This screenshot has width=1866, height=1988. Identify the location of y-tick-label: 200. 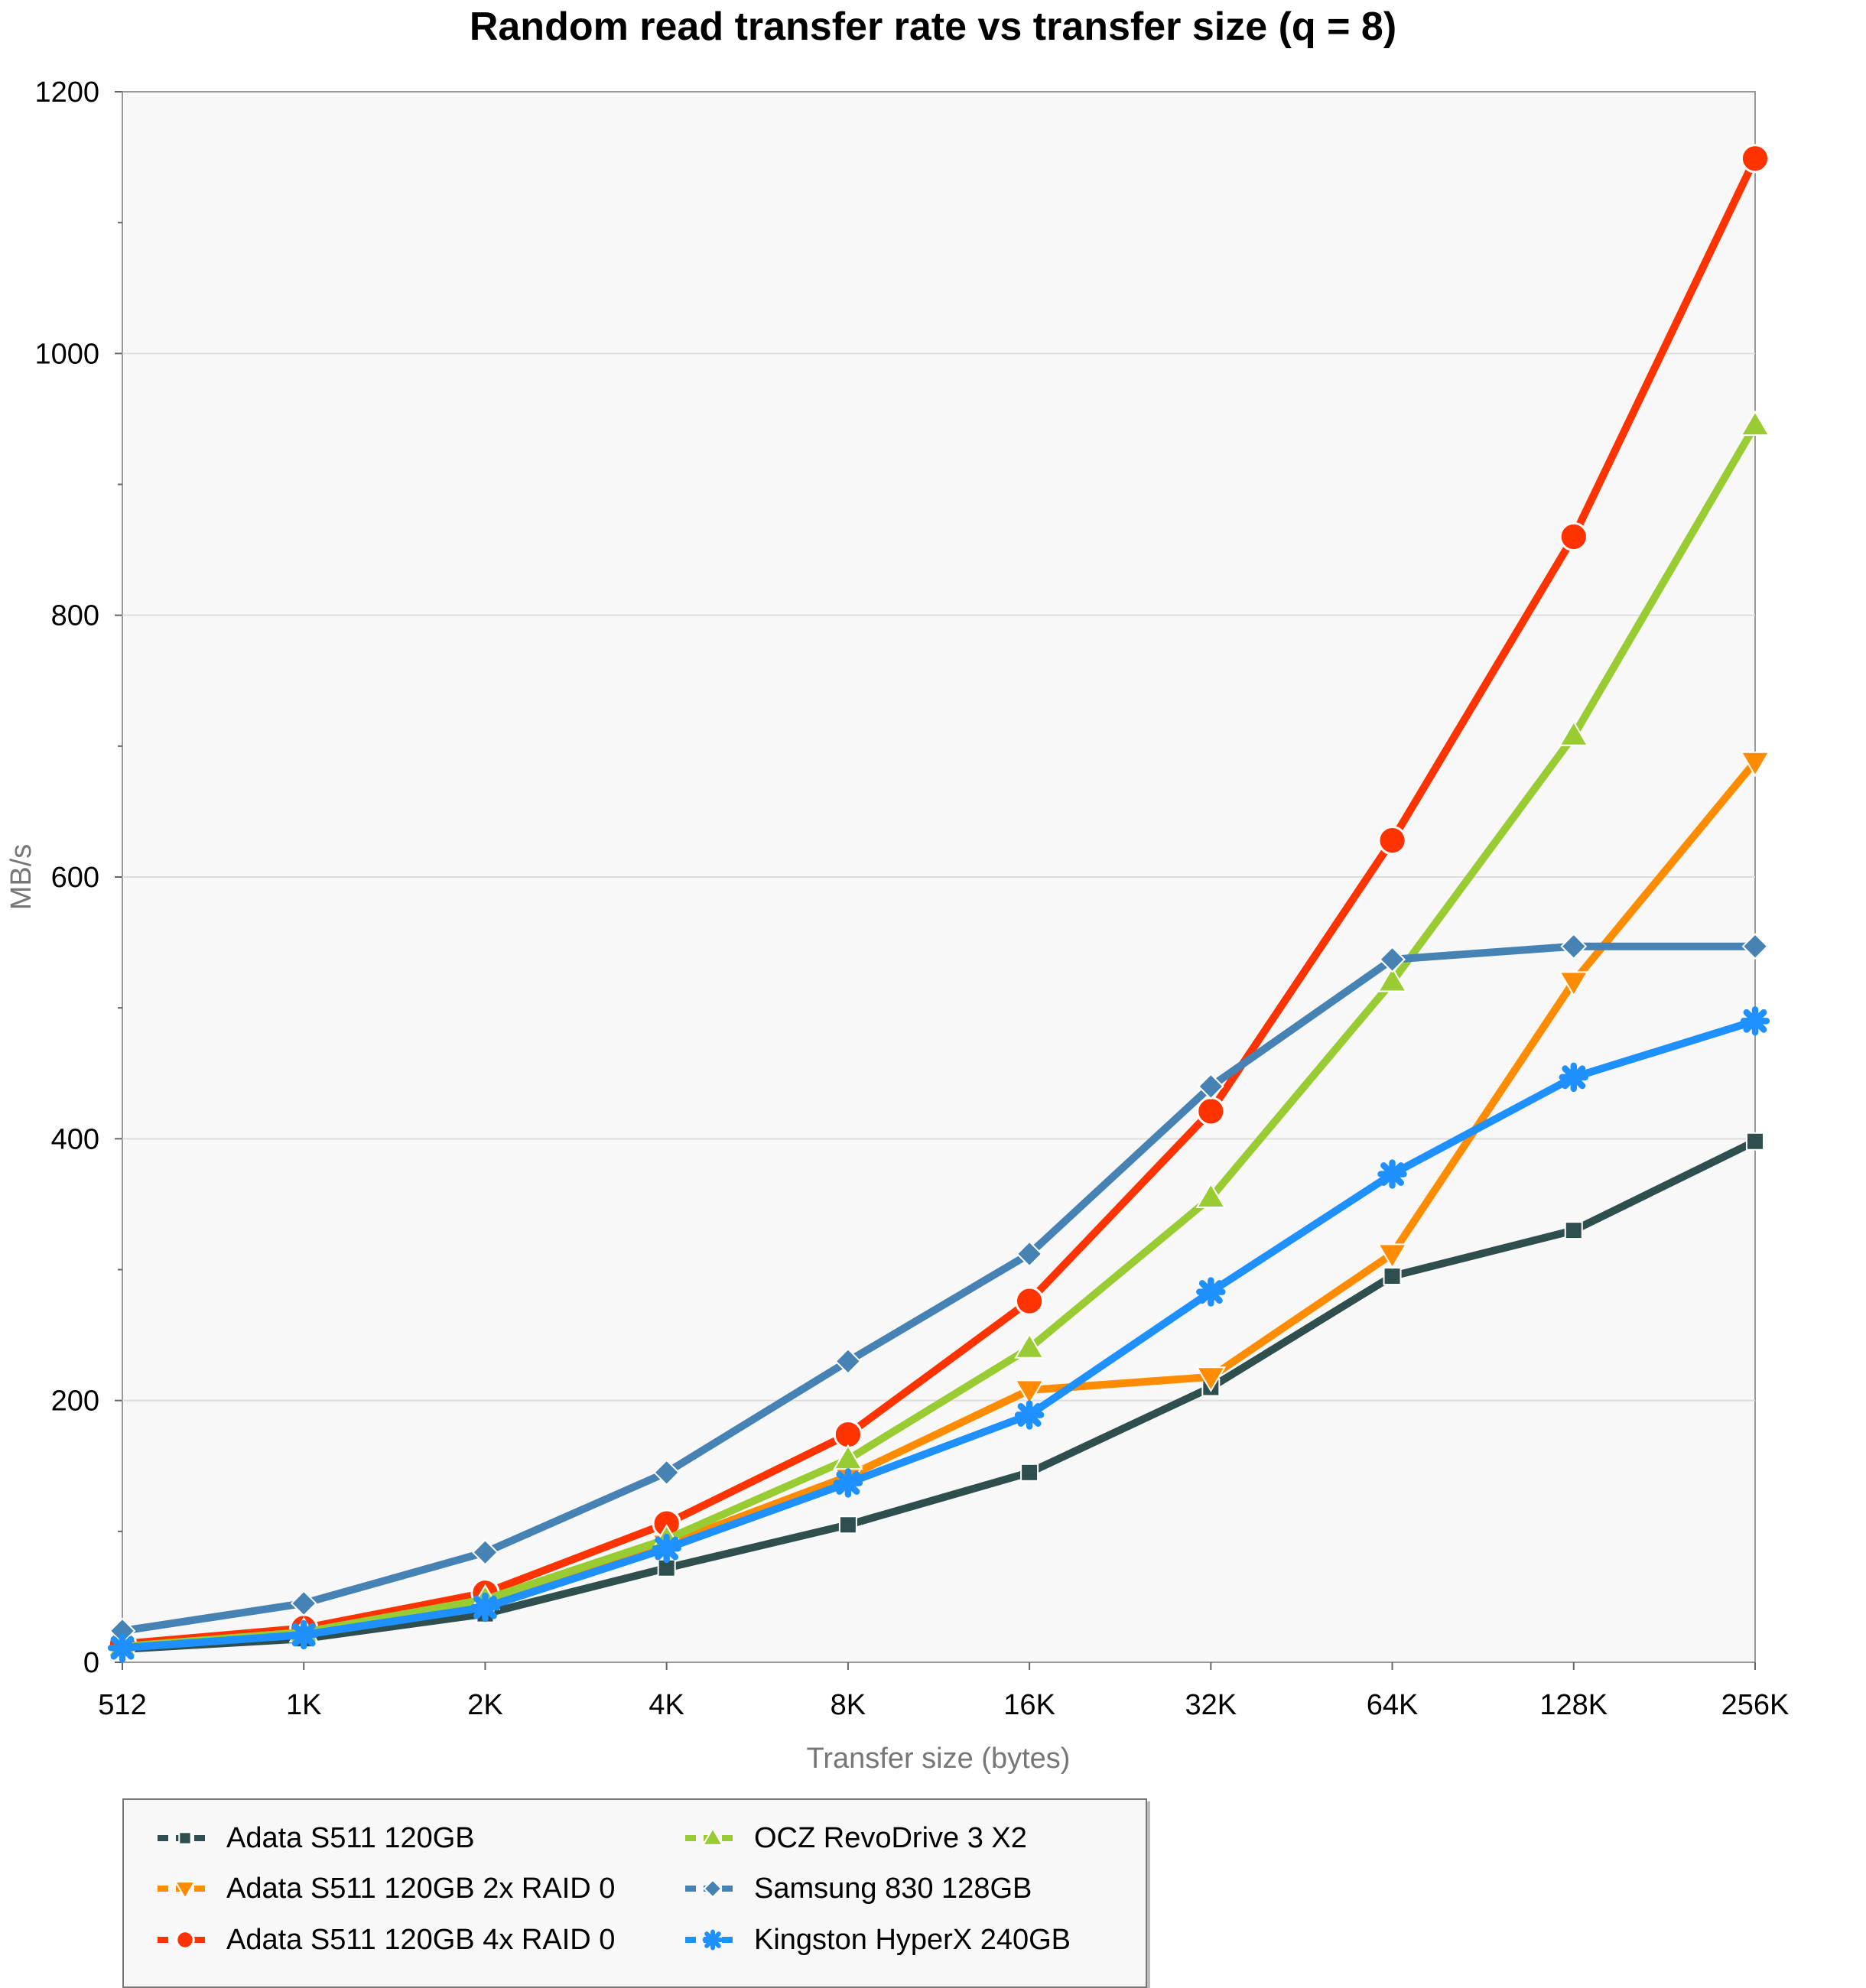
(75, 1401).